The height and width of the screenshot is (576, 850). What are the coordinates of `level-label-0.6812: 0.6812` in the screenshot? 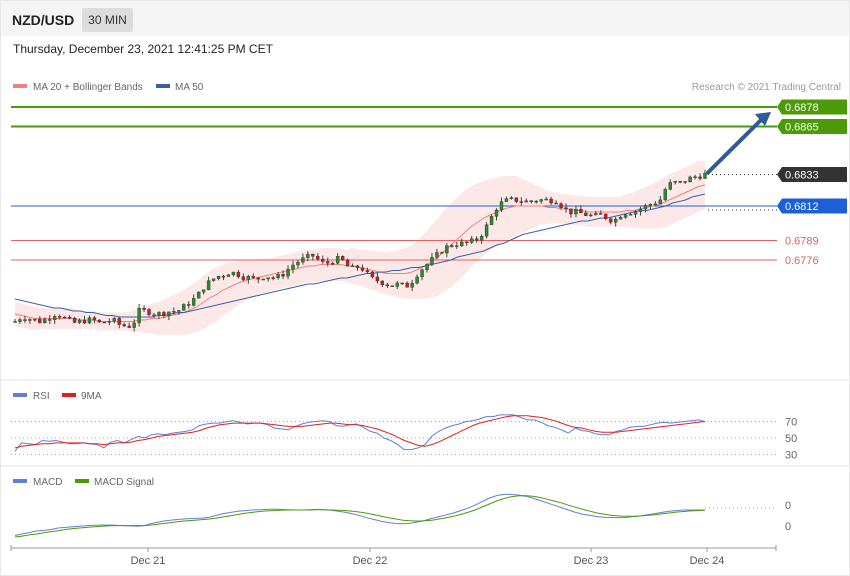 It's located at (802, 207).